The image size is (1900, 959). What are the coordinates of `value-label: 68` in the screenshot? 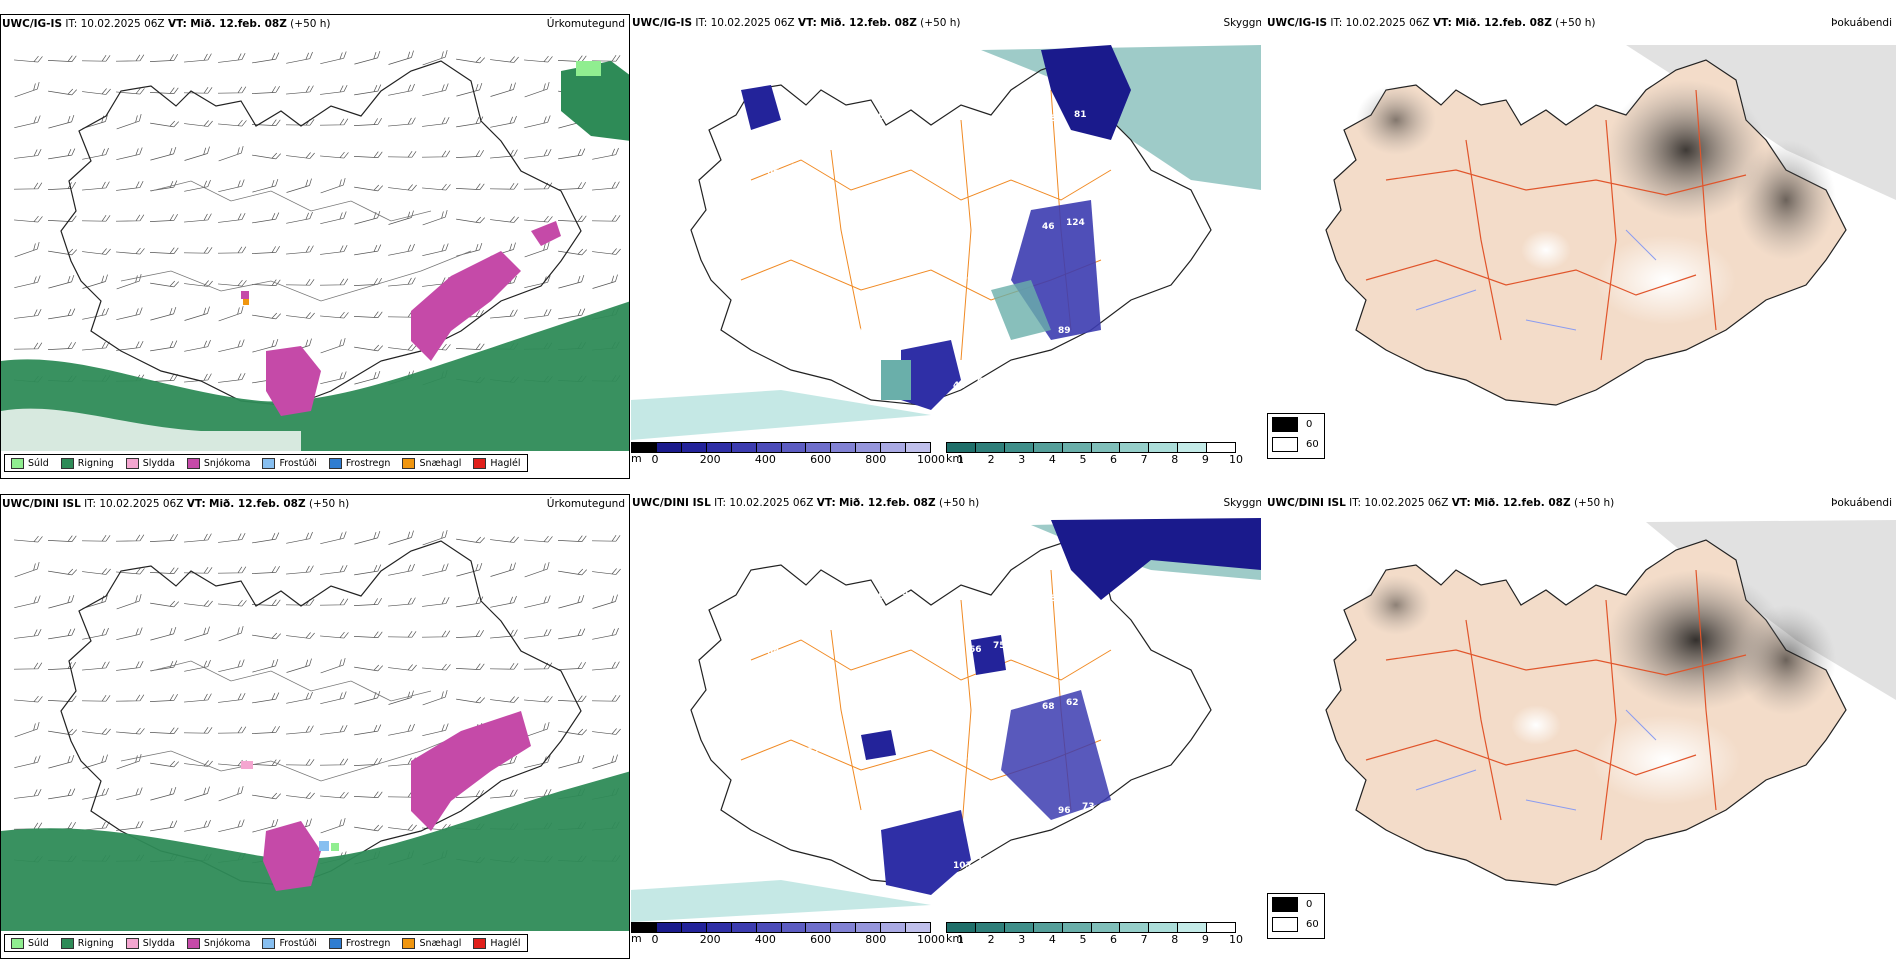 It's located at (1048, 707).